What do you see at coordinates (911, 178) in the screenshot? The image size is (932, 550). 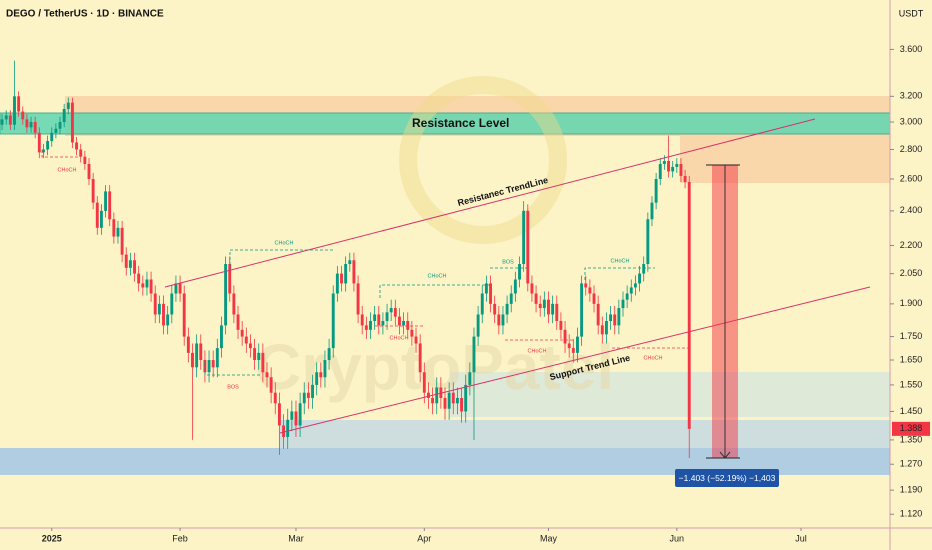 I see `y-tick-label: 2.600` at bounding box center [911, 178].